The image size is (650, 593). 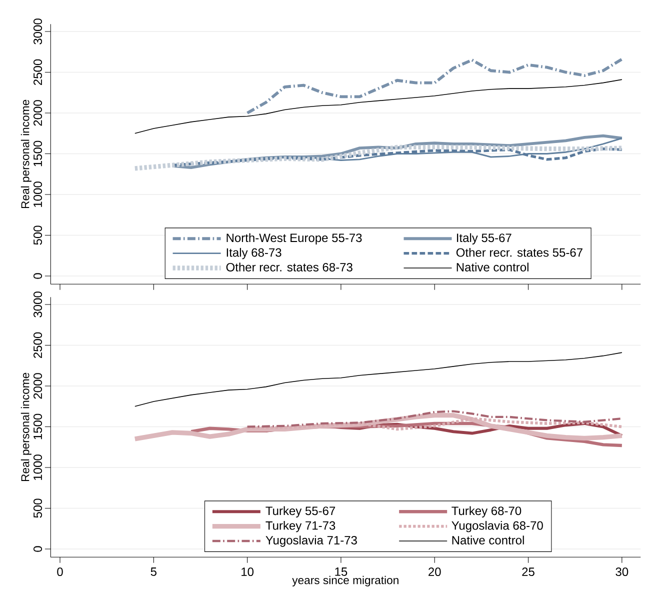 I want to click on legend-label: Yugoslavia 68-70, so click(x=497, y=526).